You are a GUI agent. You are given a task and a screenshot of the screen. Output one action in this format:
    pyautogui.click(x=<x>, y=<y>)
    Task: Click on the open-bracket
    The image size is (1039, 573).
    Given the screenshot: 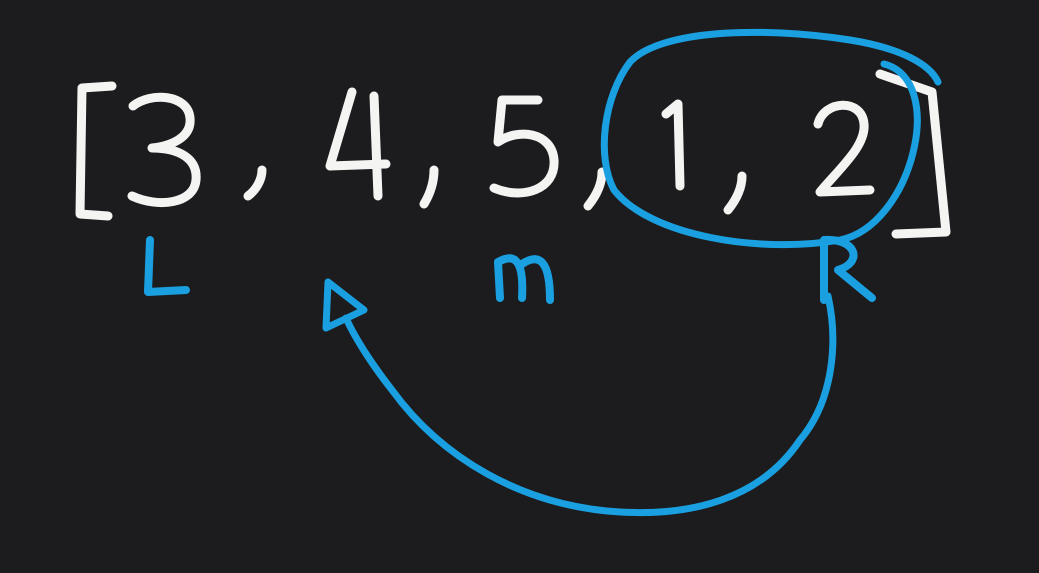 What is the action you would take?
    pyautogui.click(x=96, y=151)
    